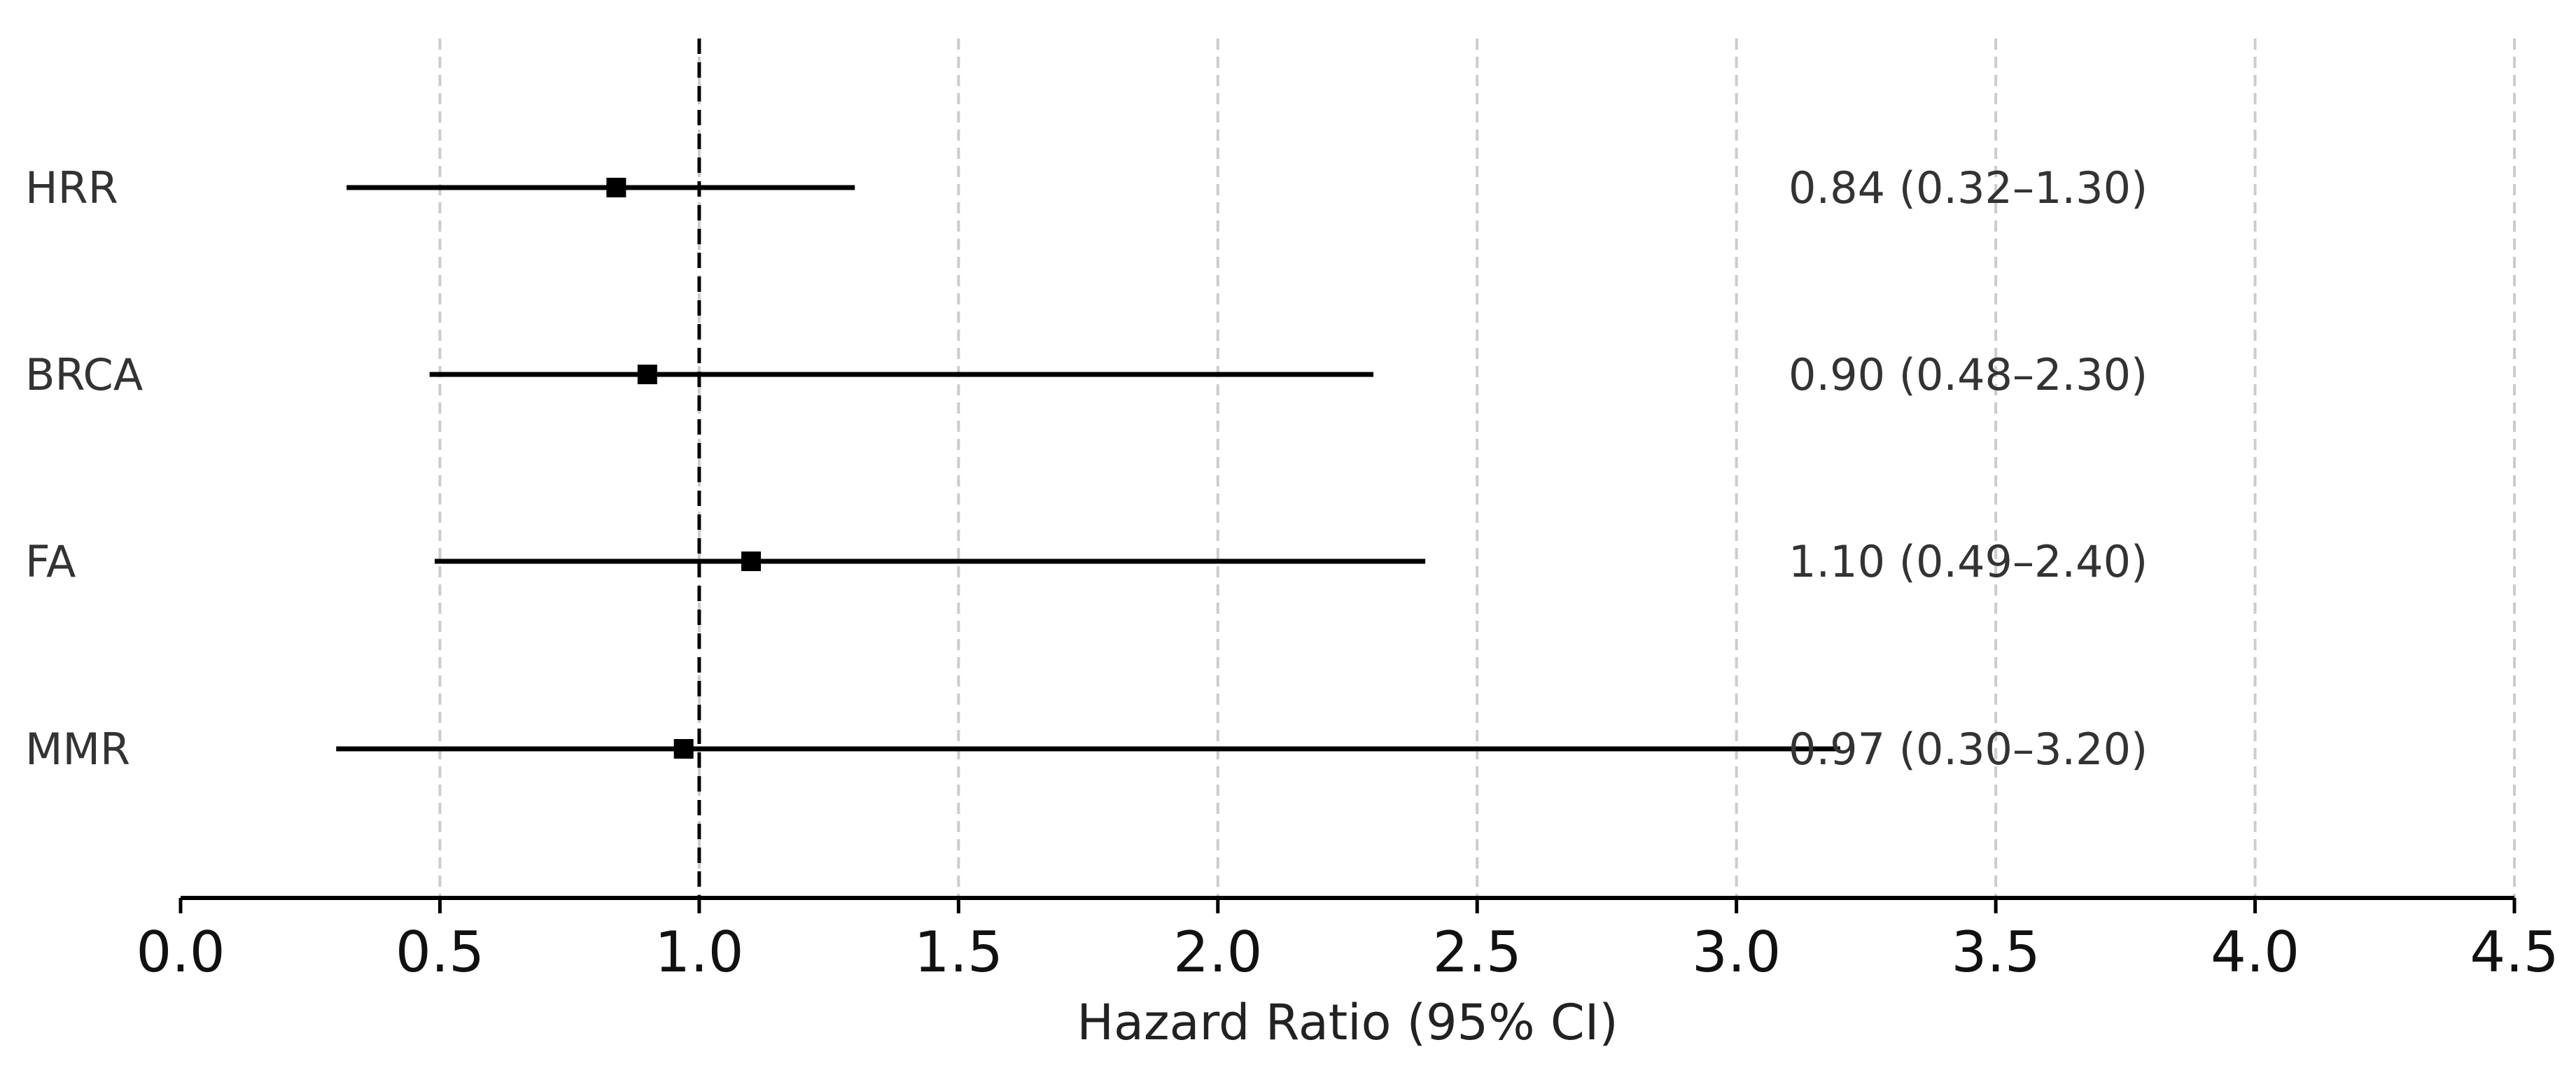 Image resolution: width=2576 pixels, height=1075 pixels. Describe the element at coordinates (1968, 561) in the screenshot. I see `estimate-text: 1.10 (0.49–2.40)` at that location.